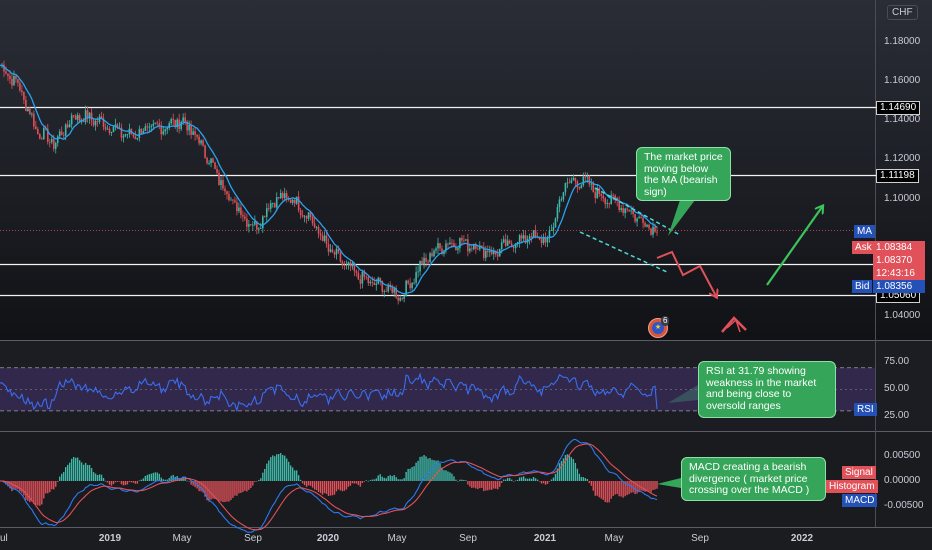 The image size is (932, 550). Describe the element at coordinates (902, 12) in the screenshot. I see `currency-badge: CHF` at that location.